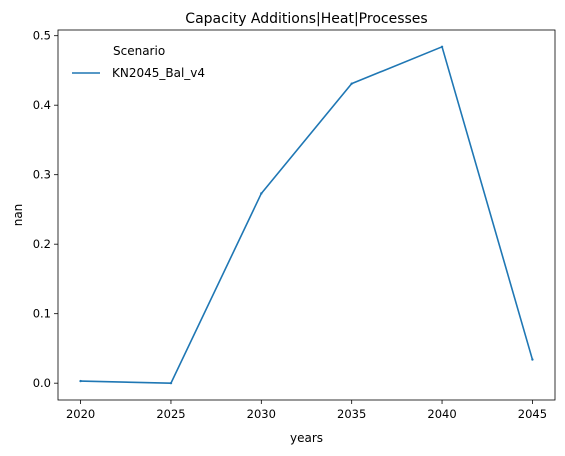 Image resolution: width=565 pixels, height=456 pixels. Describe the element at coordinates (170, 414) in the screenshot. I see `x-tick-label: 2025` at that location.